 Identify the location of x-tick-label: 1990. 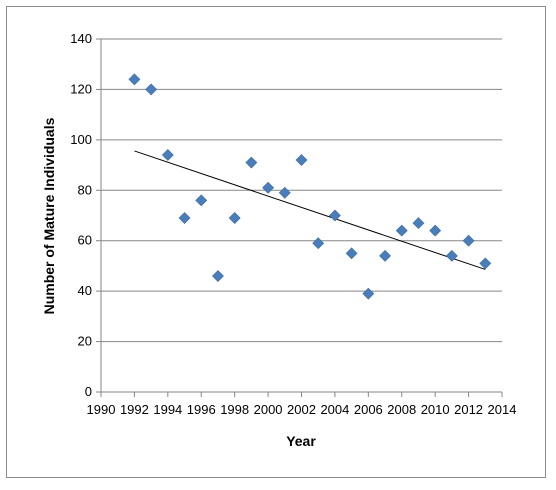
(101, 409).